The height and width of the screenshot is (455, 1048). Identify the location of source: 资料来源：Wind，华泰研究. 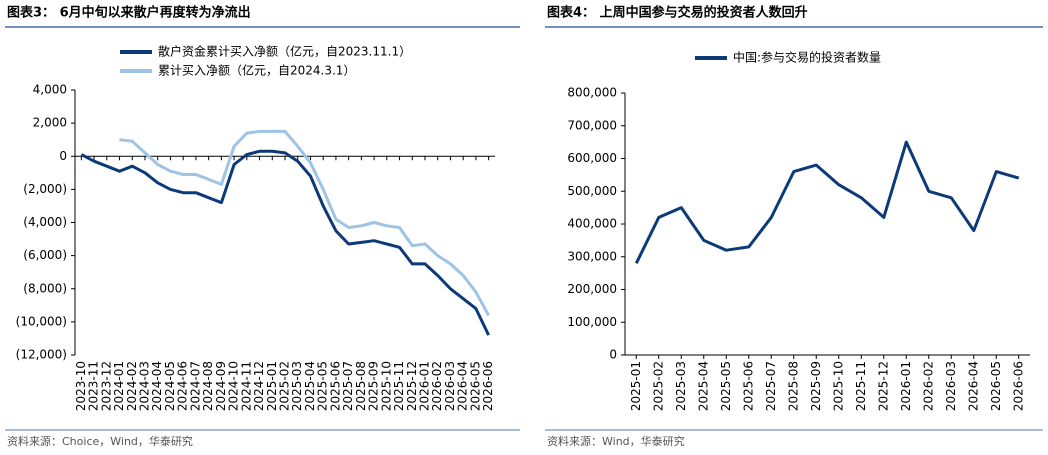
(616, 441).